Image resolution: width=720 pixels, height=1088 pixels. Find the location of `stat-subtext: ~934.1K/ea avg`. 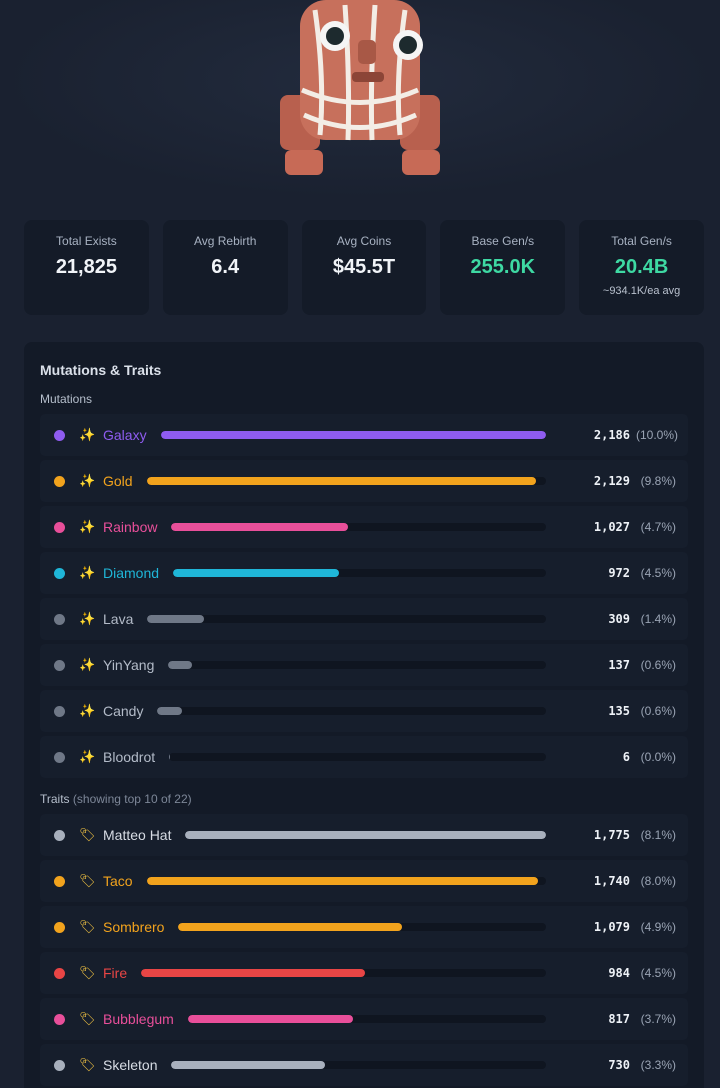

stat-subtext: ~934.1K/ea avg is located at coordinates (641, 291).